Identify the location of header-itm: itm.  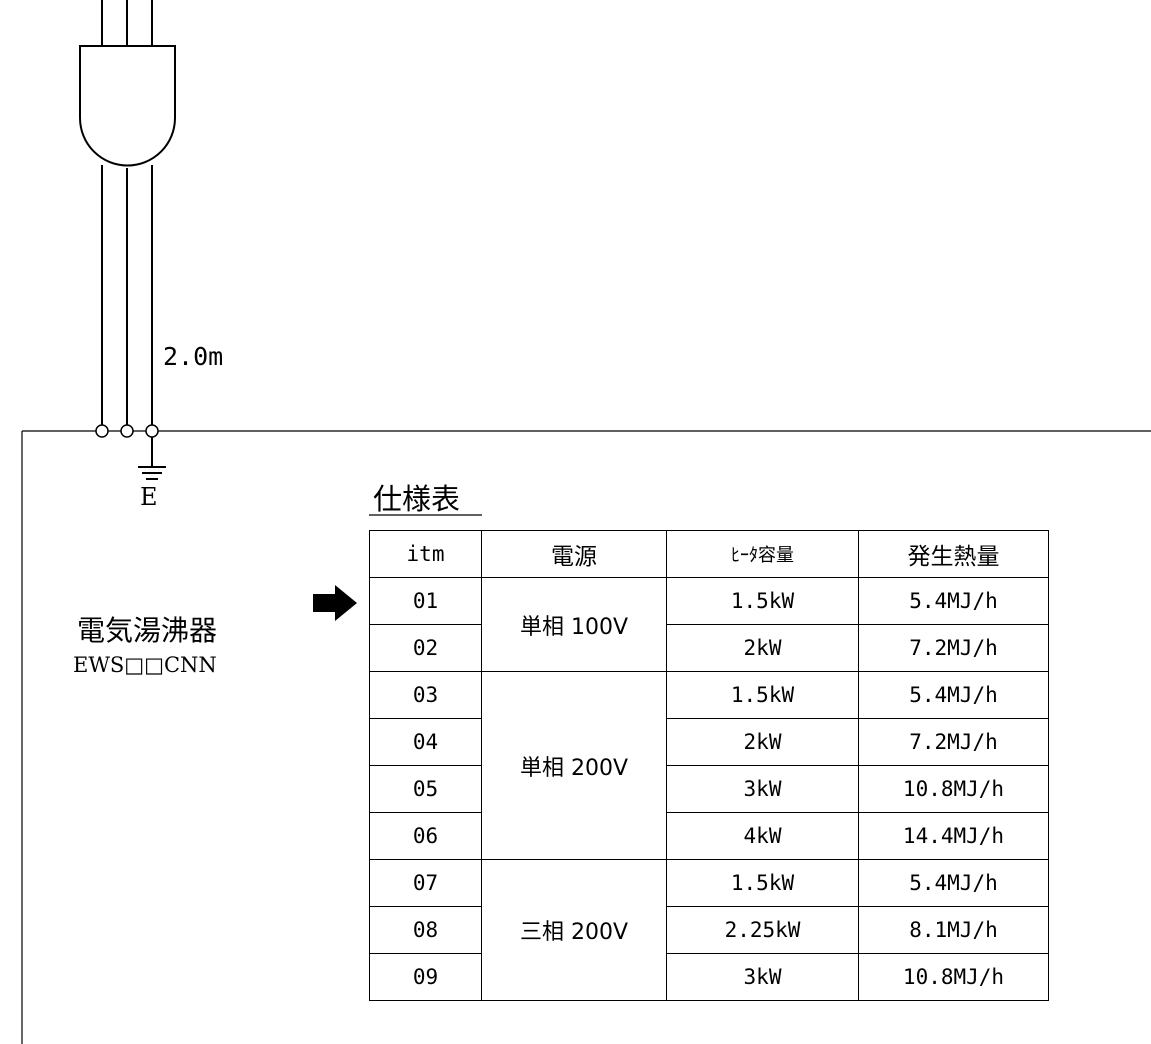
(425, 554).